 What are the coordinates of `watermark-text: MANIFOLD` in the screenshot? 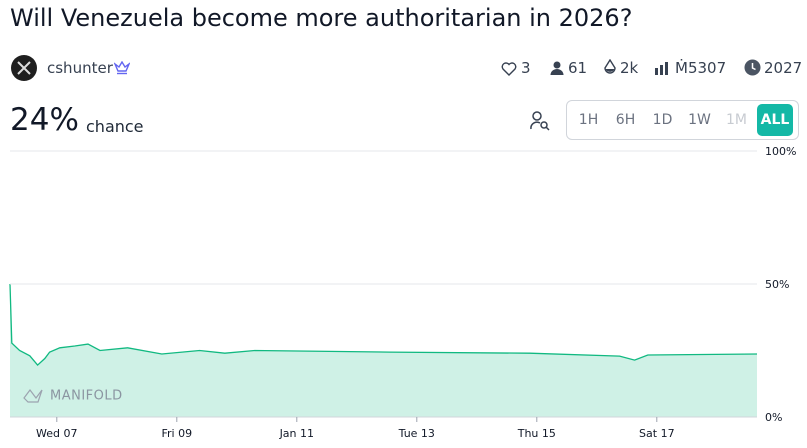 It's located at (86, 396).